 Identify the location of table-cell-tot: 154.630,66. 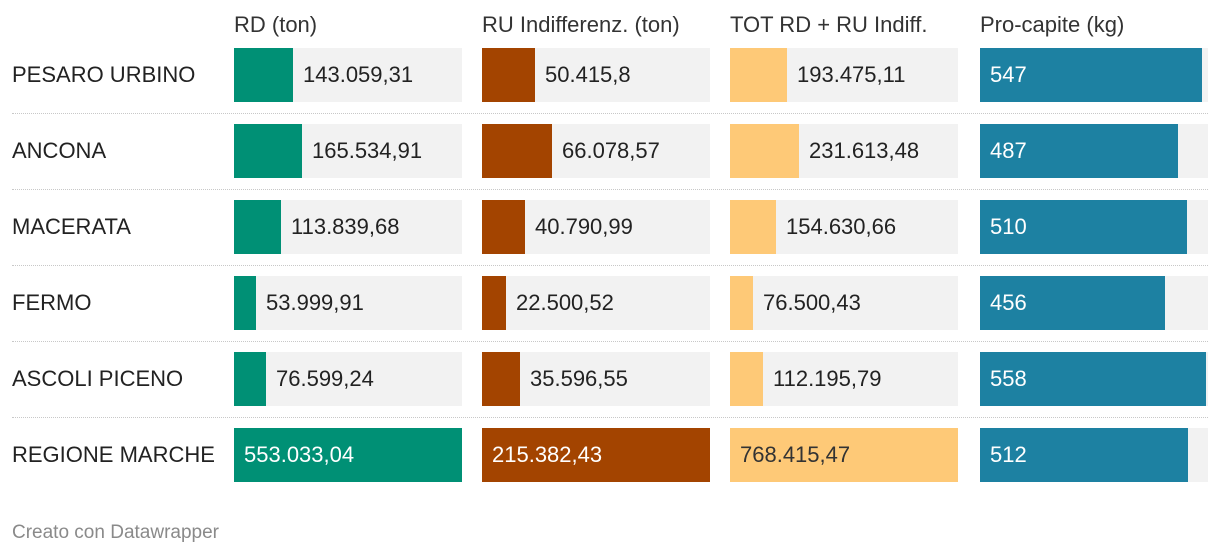
(844, 227).